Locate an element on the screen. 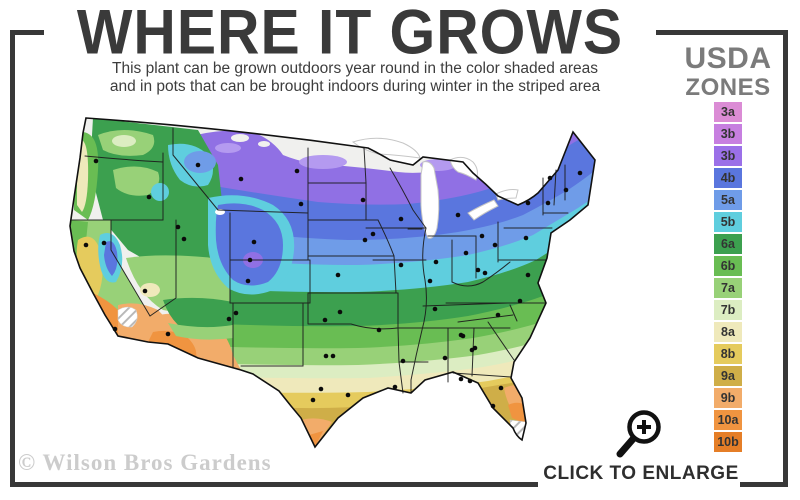 Image resolution: width=800 pixels, height=500 pixels. legend-swatch-8b-11: 8b is located at coordinates (728, 354).